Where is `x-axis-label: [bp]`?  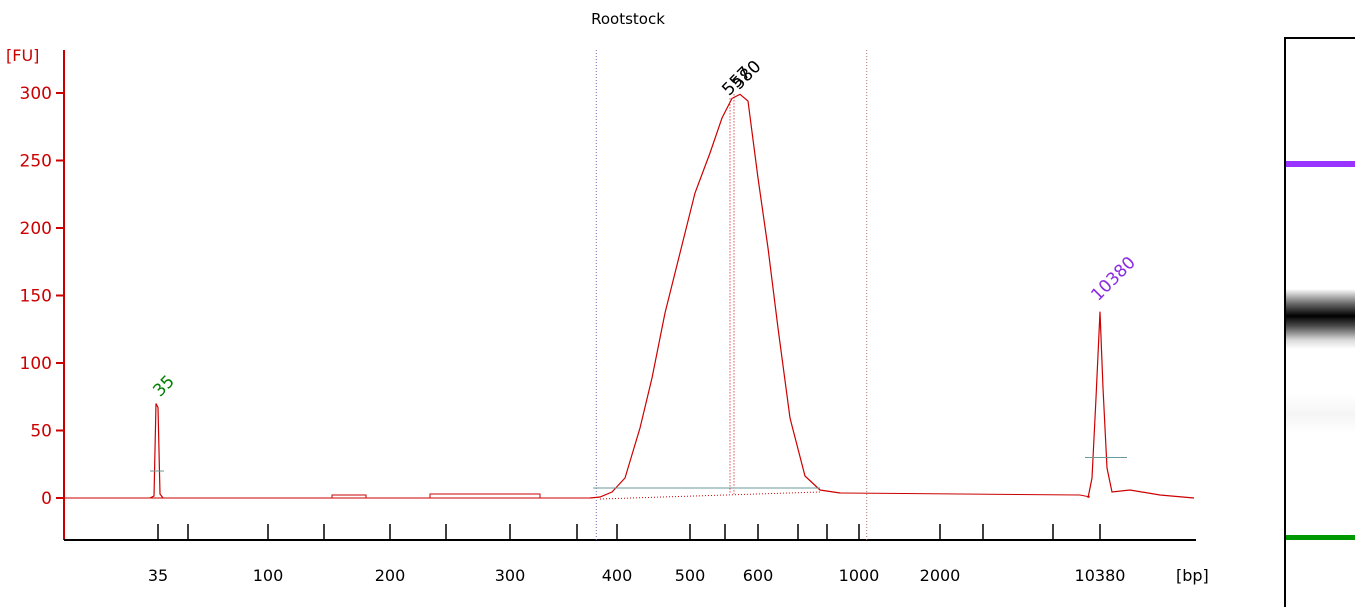 x-axis-label: [bp] is located at coordinates (1192, 575).